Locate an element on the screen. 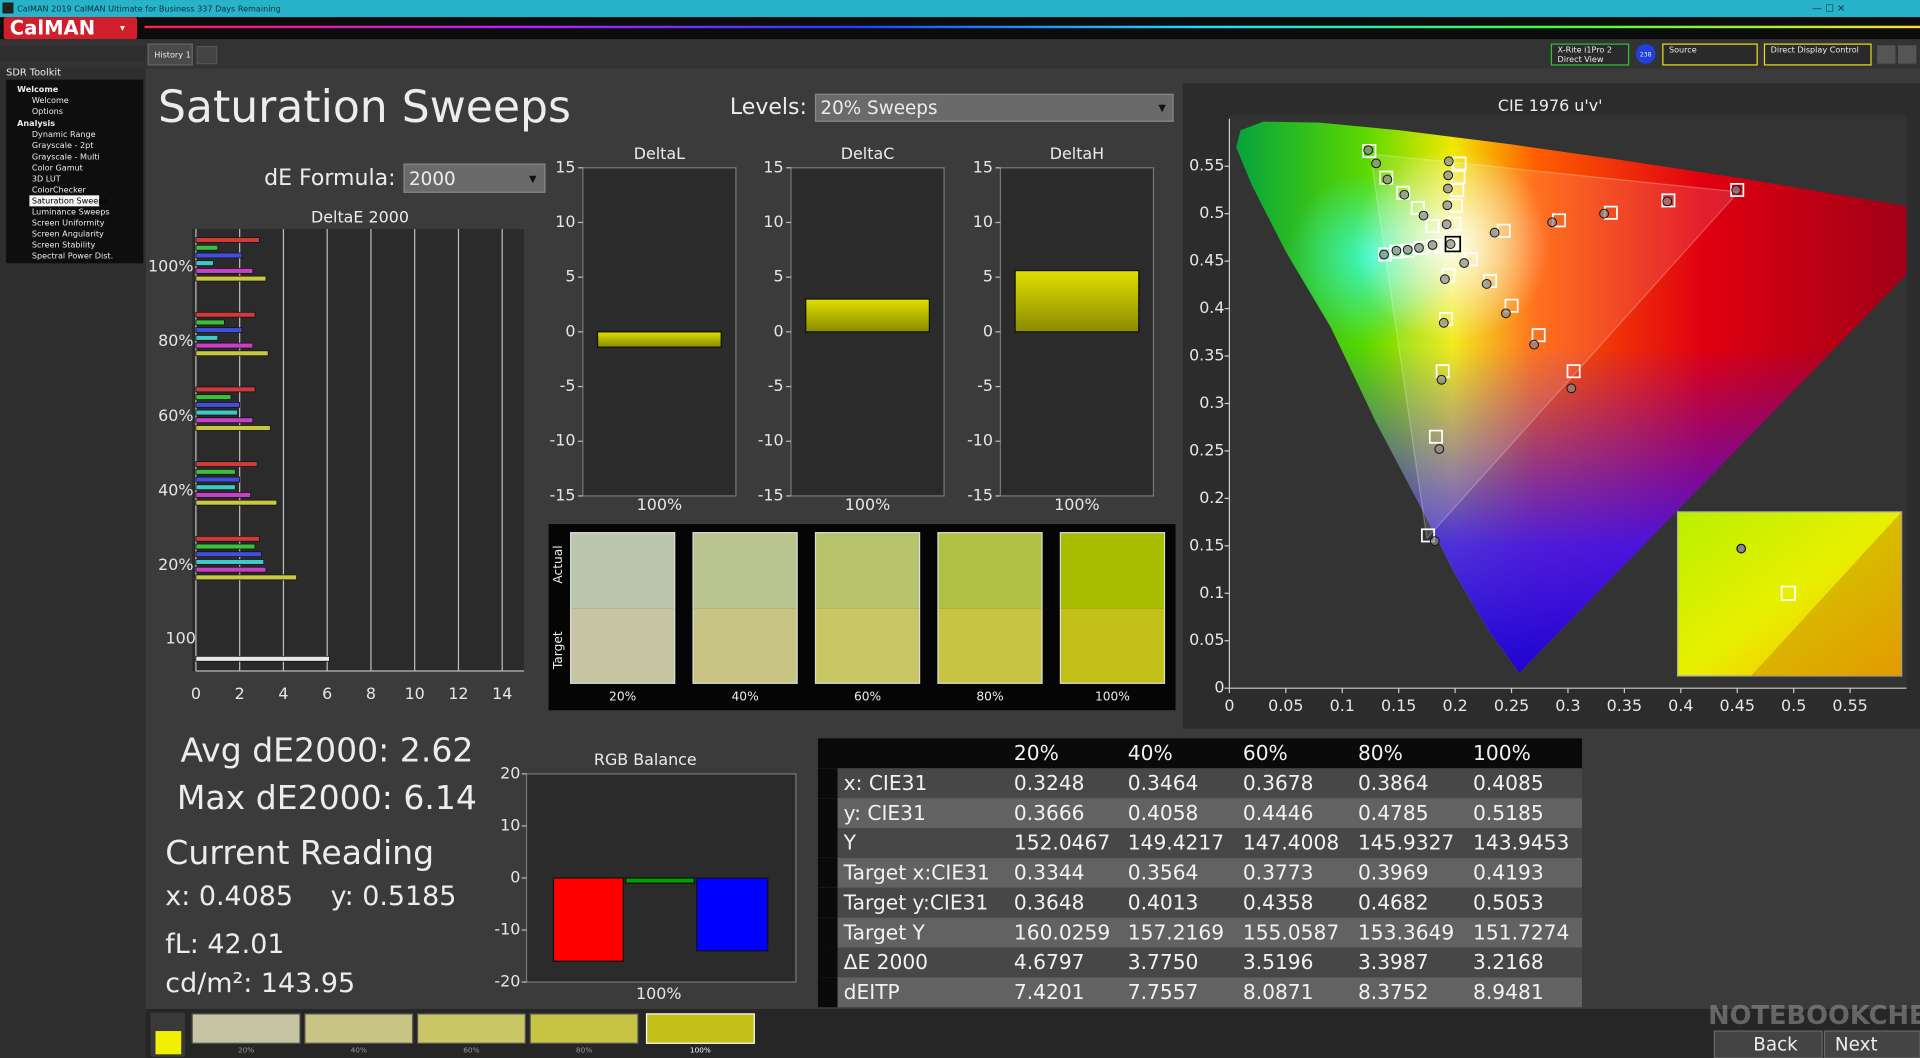  sidebar-item: Grayscale - Multi is located at coordinates (66, 156).